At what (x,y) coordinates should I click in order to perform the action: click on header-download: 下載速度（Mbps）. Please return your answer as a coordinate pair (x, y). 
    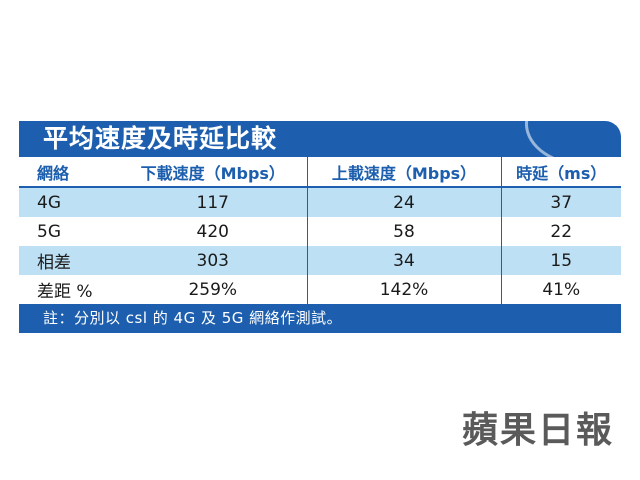
    Looking at the image, I should click on (213, 172).